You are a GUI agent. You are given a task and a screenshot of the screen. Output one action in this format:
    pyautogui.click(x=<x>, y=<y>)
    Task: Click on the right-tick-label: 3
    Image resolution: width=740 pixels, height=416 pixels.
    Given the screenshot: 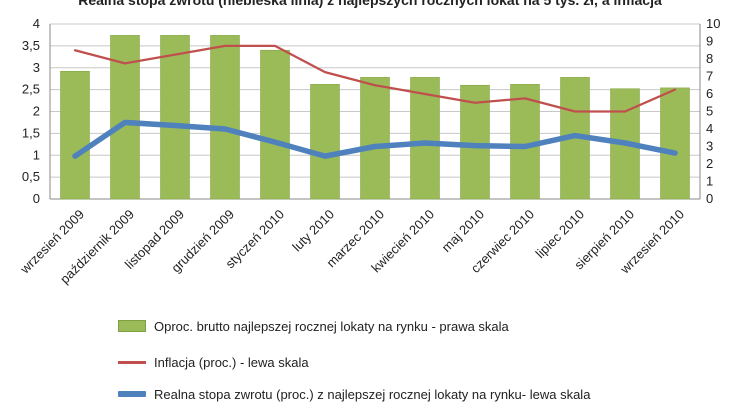 What is the action you would take?
    pyautogui.click(x=709, y=146)
    